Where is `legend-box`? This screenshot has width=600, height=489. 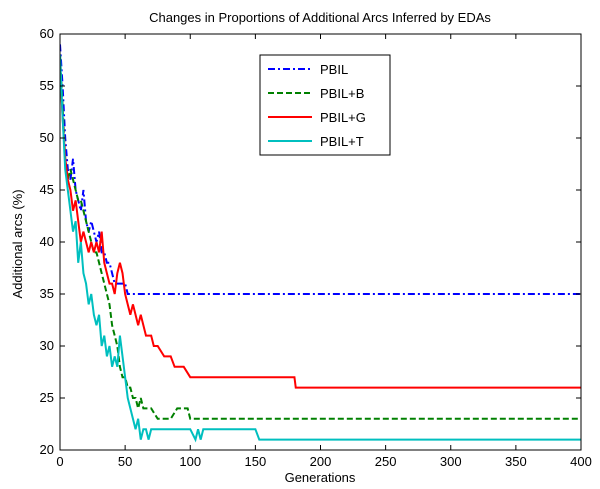 legend-box is located at coordinates (325, 105).